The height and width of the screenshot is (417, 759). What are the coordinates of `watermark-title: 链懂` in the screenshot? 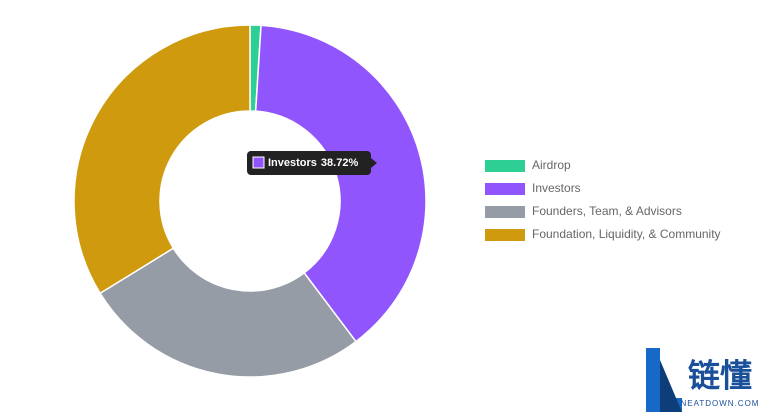 It's located at (720, 375).